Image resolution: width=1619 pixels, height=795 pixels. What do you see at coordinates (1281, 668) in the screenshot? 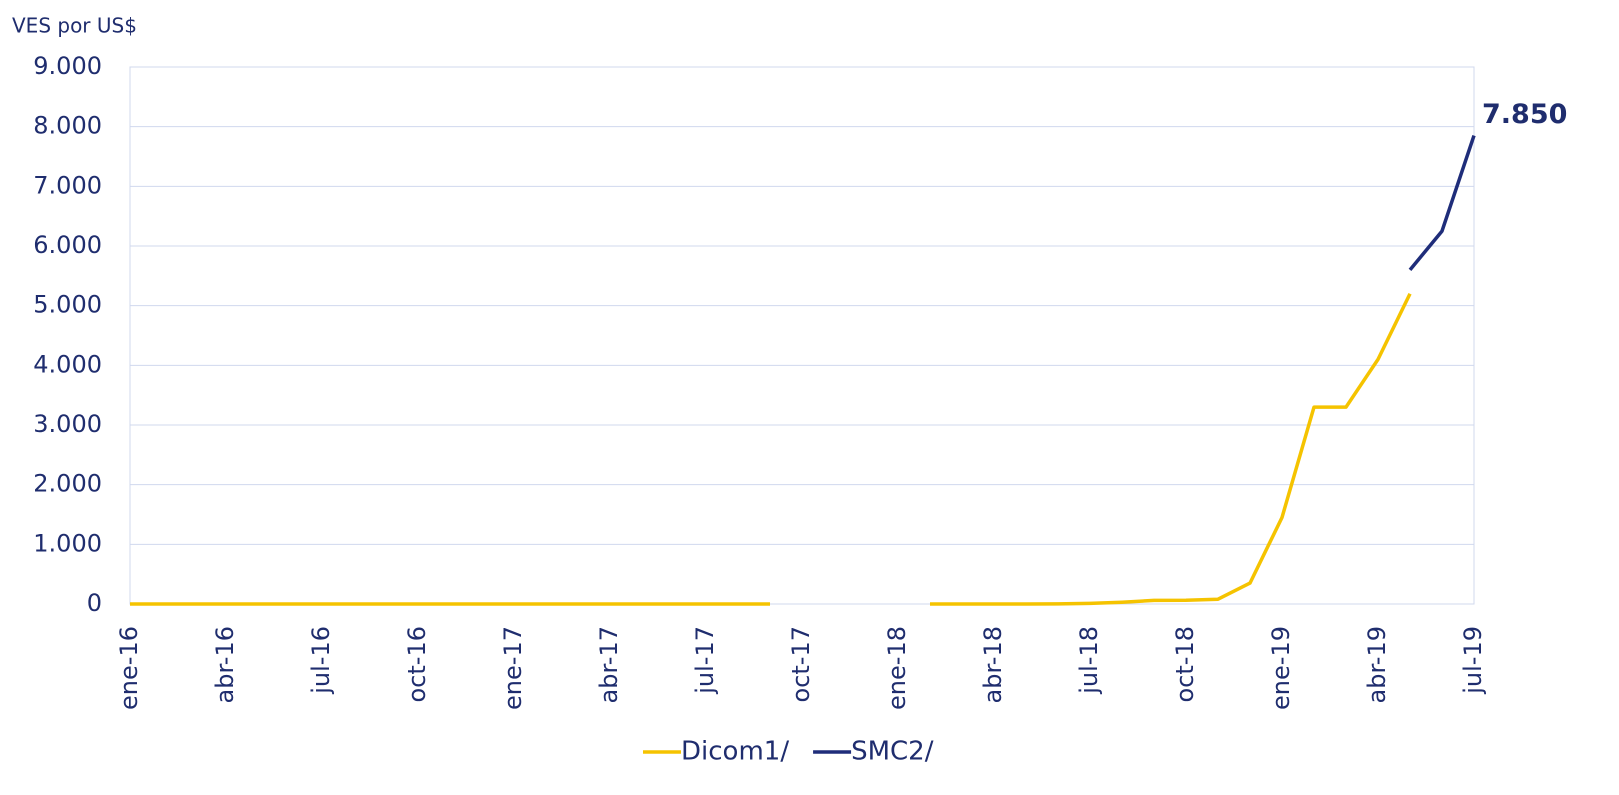
I see `x-tick-label: ene-19` at bounding box center [1281, 668].